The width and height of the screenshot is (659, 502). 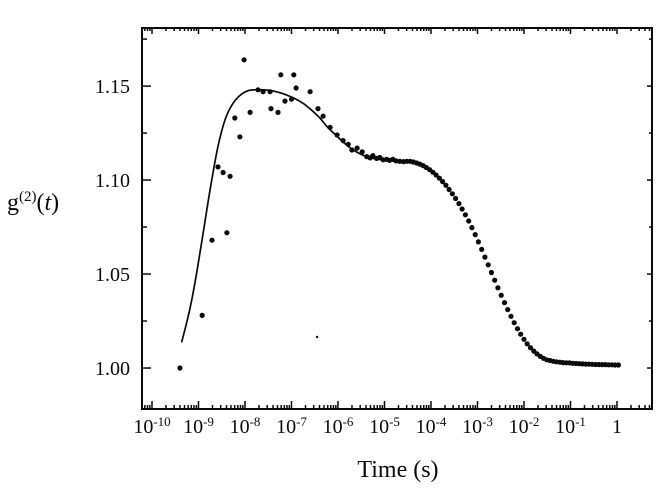 I want to click on y-tick-label: 1.10, so click(x=112, y=181).